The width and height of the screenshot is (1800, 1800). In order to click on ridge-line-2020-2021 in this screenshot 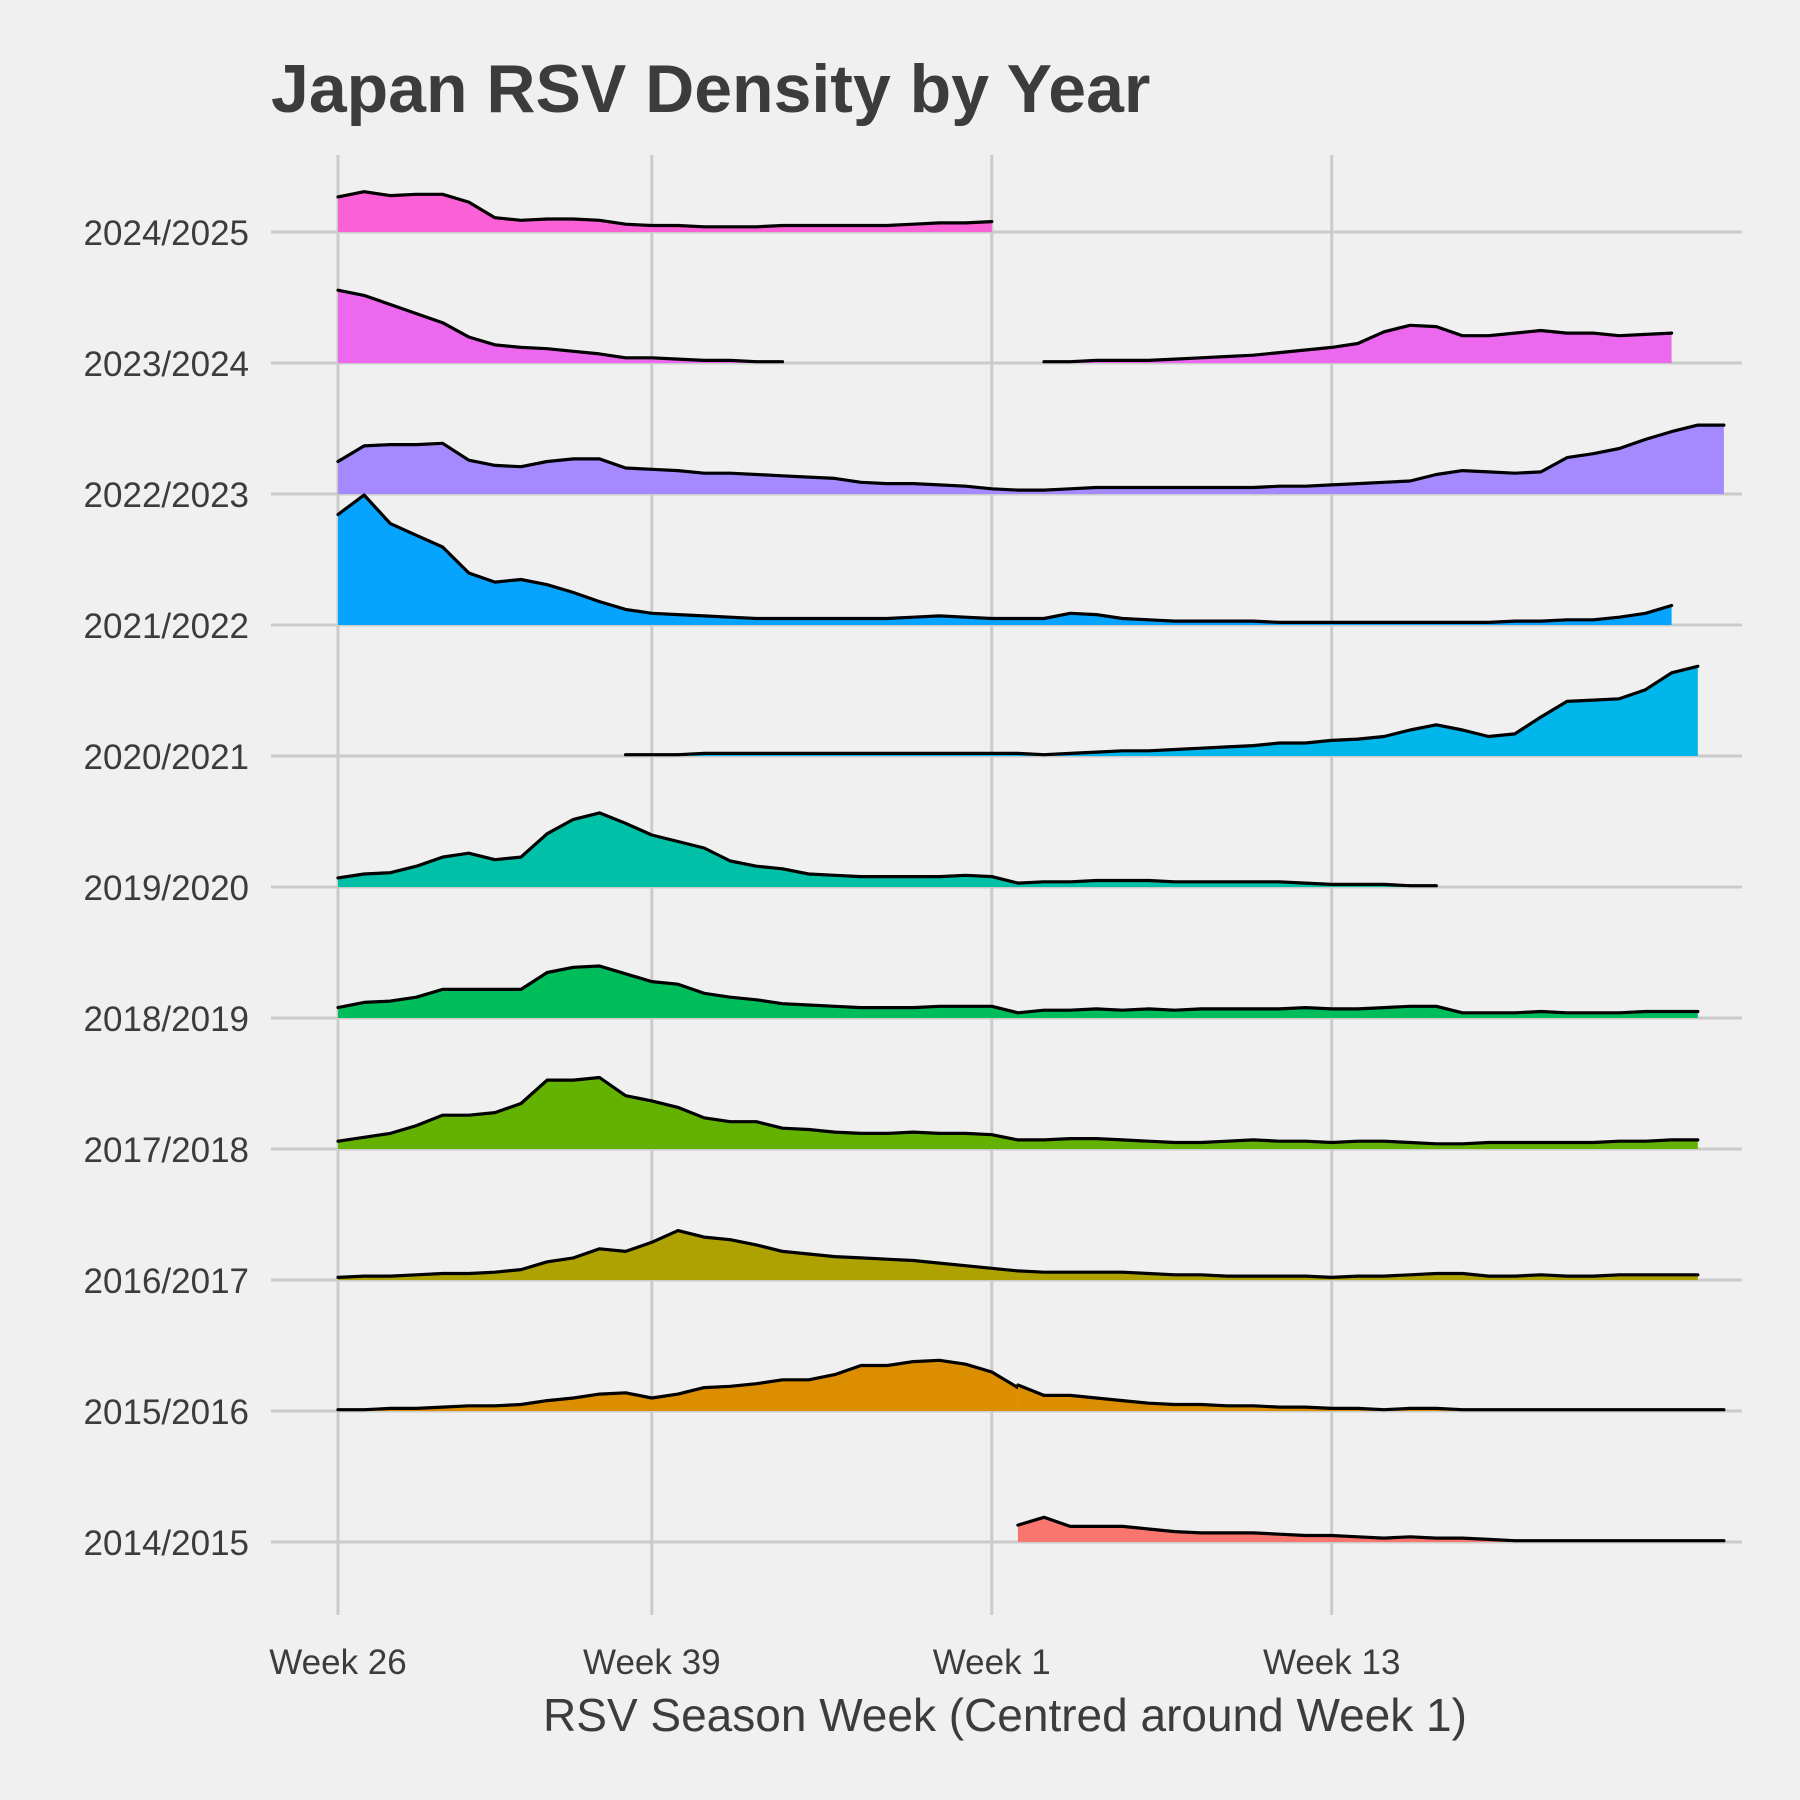, I will do `click(1162, 710)`.